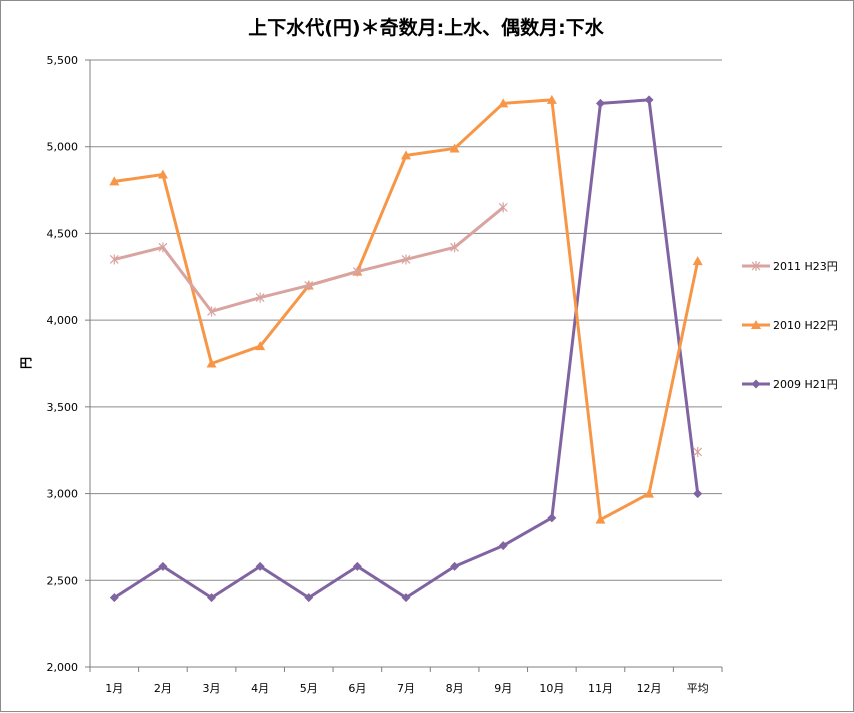 This screenshot has height=713, width=854. What do you see at coordinates (63, 320) in the screenshot?
I see `y-tick-label: 4,000` at bounding box center [63, 320].